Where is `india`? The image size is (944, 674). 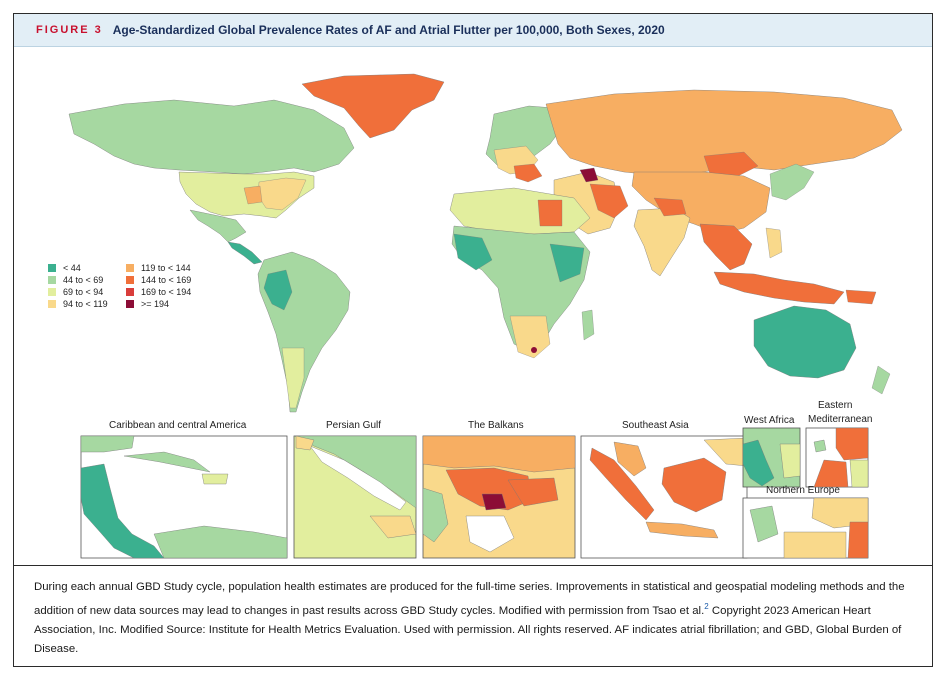 india is located at coordinates (662, 242).